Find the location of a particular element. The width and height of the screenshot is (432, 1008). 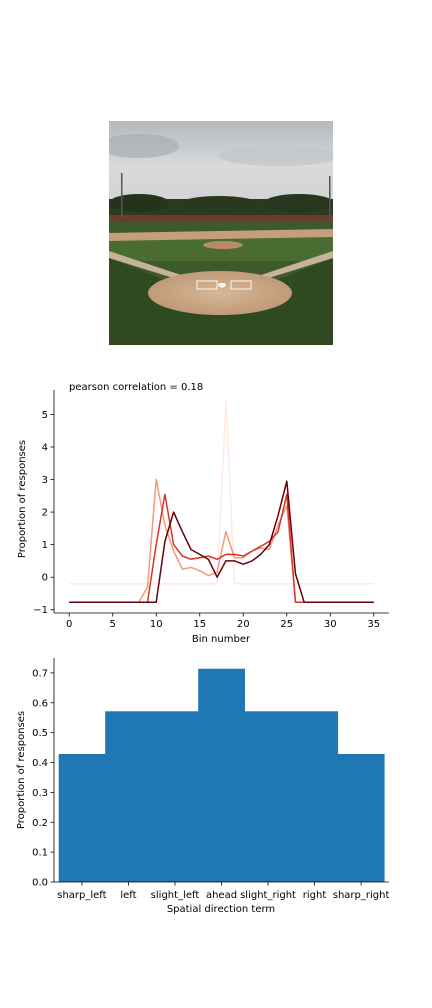

line-chart-x-tick-label: 35 is located at coordinates (373, 624).